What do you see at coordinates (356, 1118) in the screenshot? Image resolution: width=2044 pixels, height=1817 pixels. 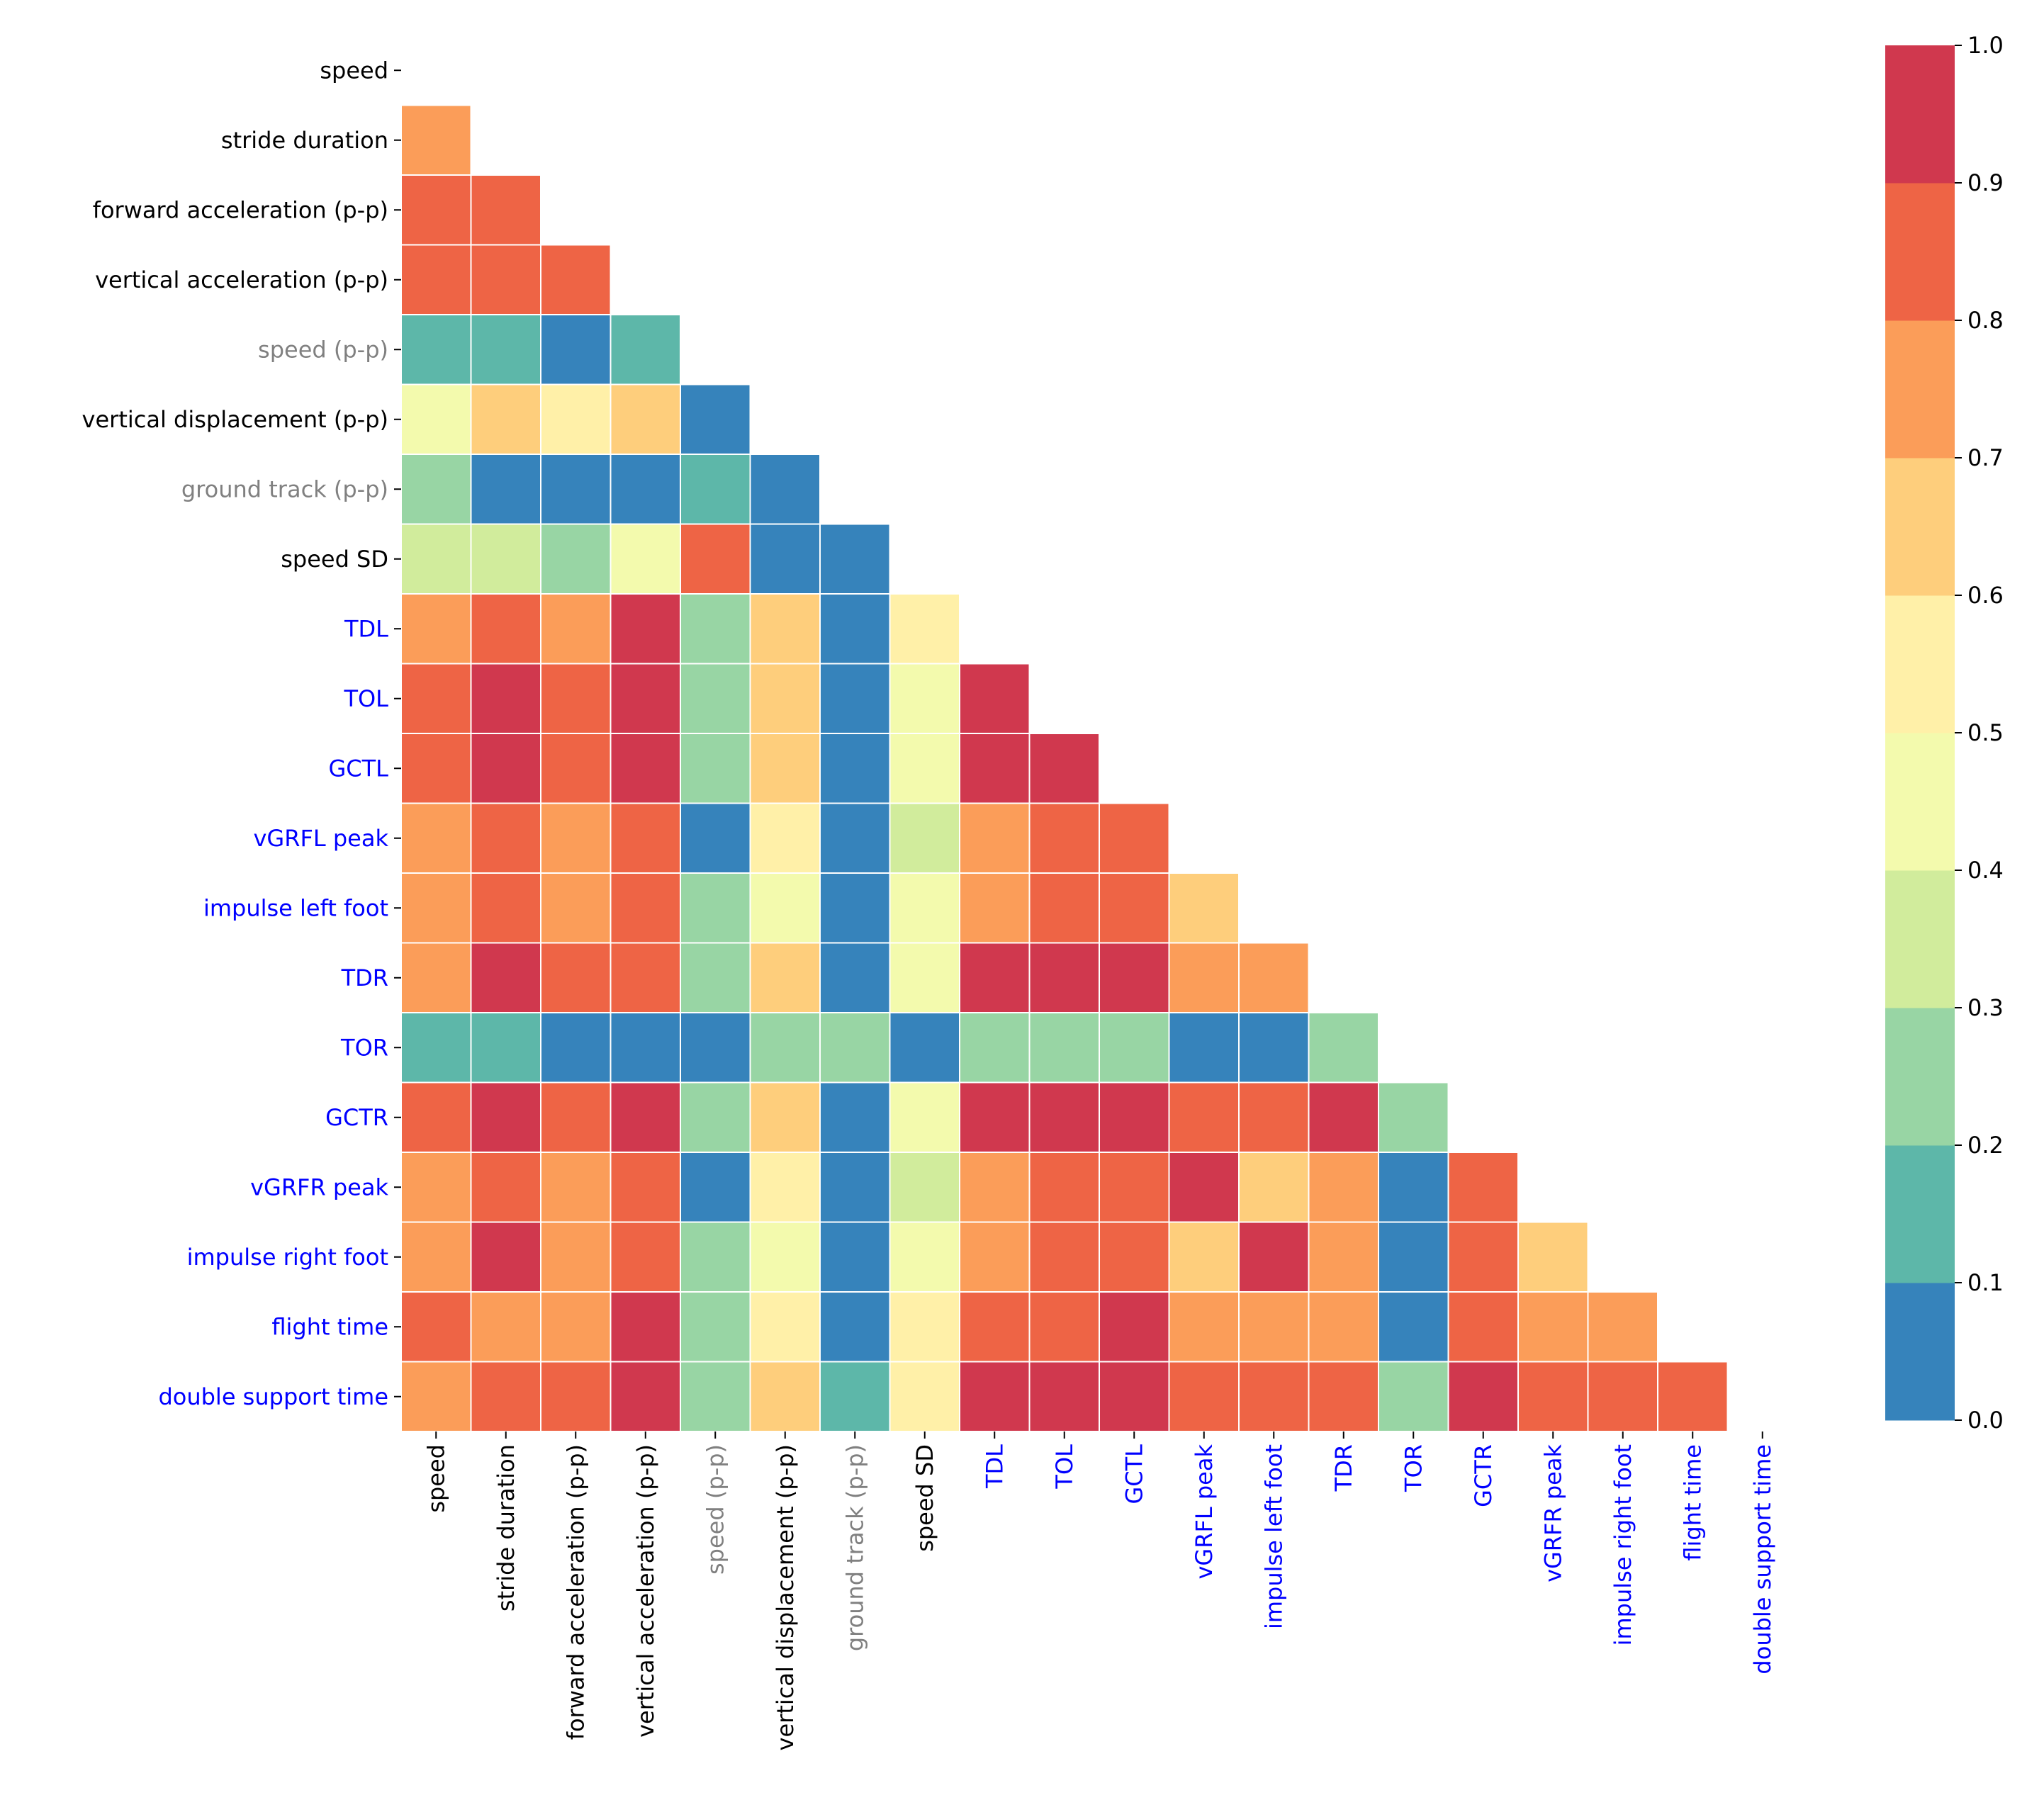 I see `y-tick-label: GCTR` at bounding box center [356, 1118].